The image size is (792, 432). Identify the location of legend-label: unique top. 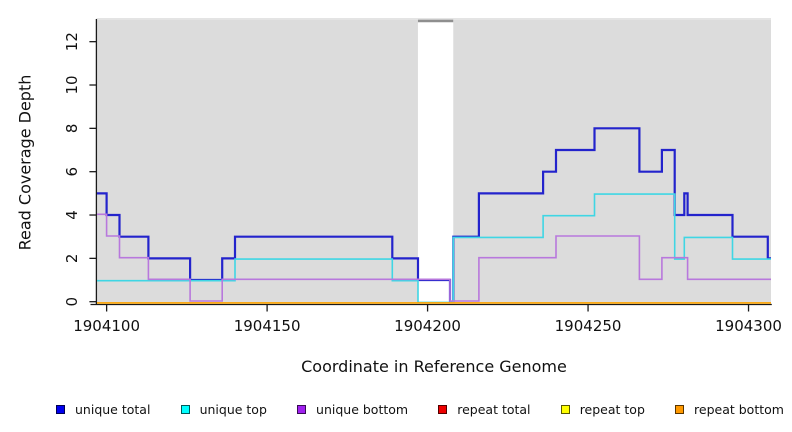
(233, 409).